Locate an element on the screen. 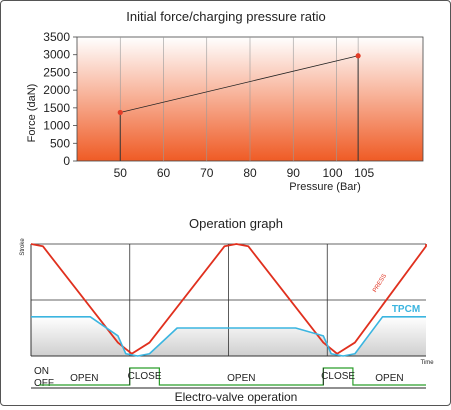  chart1-y-ticks: 0 500 1000 1500 2000 2500 3000 3500 is located at coordinates (60, 99).